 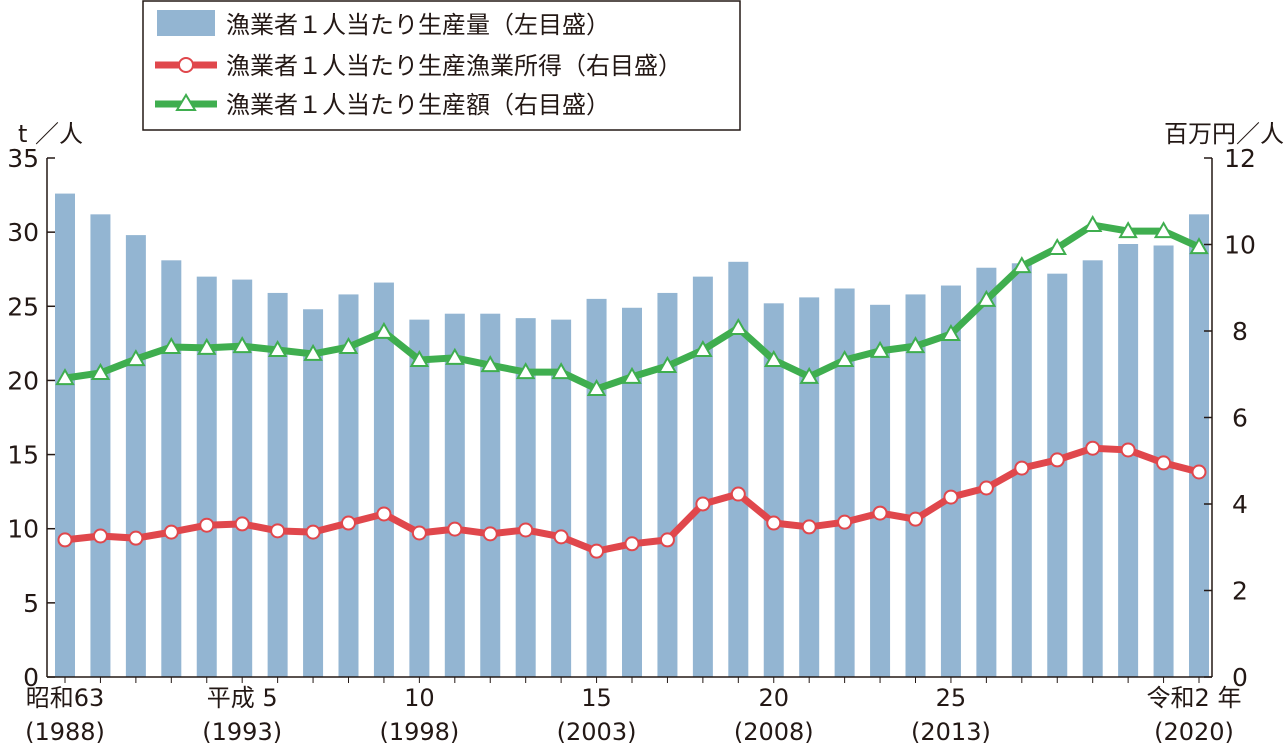 I want to click on value-point-1992, so click(x=207, y=346).